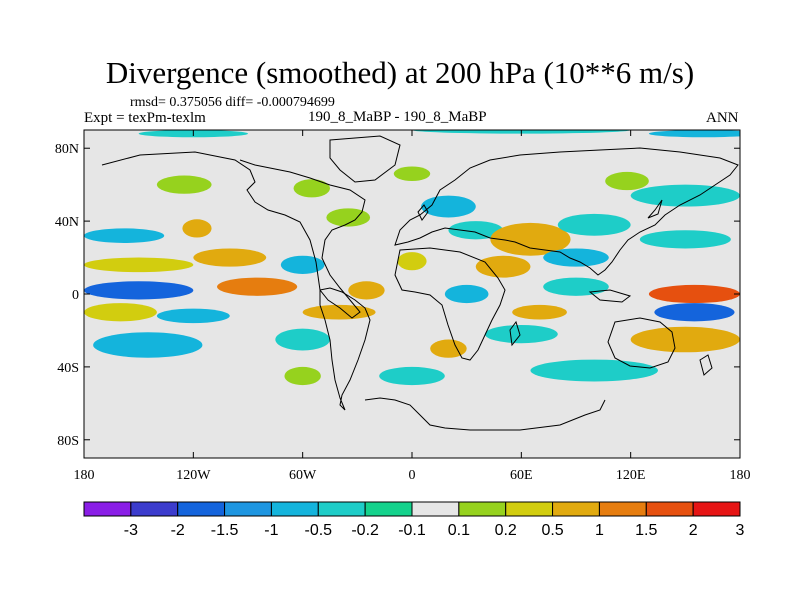 This screenshot has height=600, width=800. I want to click on y-tick-label-0: 80N, so click(67, 149).